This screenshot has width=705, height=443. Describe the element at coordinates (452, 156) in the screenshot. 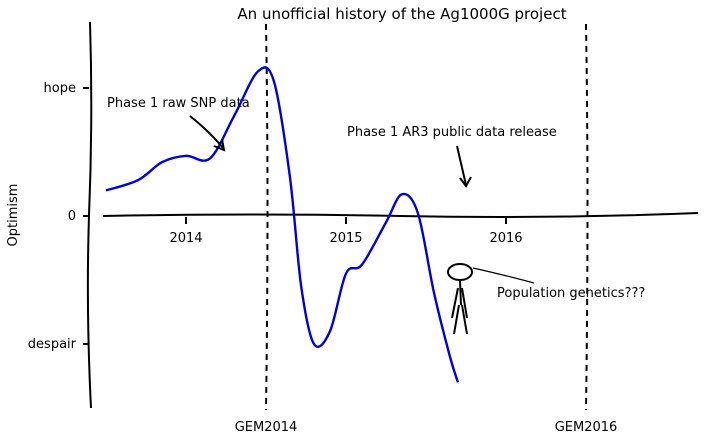

I see `annotation-phase1-ar3: Phase 1 AR3 public data release` at that location.